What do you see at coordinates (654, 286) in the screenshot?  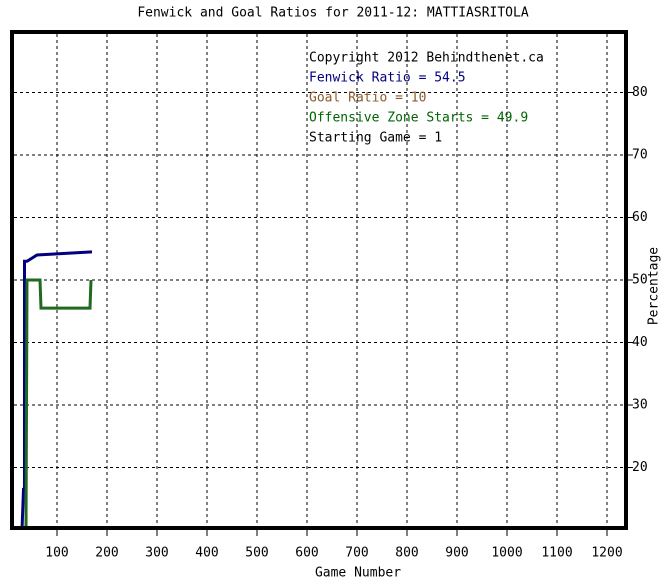 I see `y-axis-label: Percentage` at bounding box center [654, 286].